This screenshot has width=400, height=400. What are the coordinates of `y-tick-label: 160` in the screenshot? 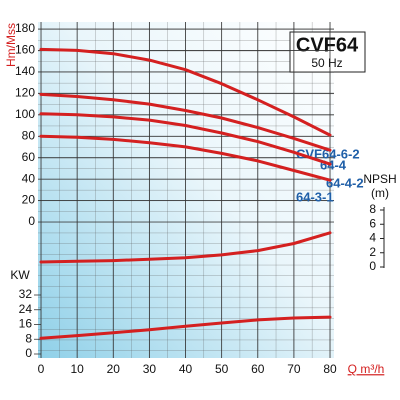 It's located at (25, 50).